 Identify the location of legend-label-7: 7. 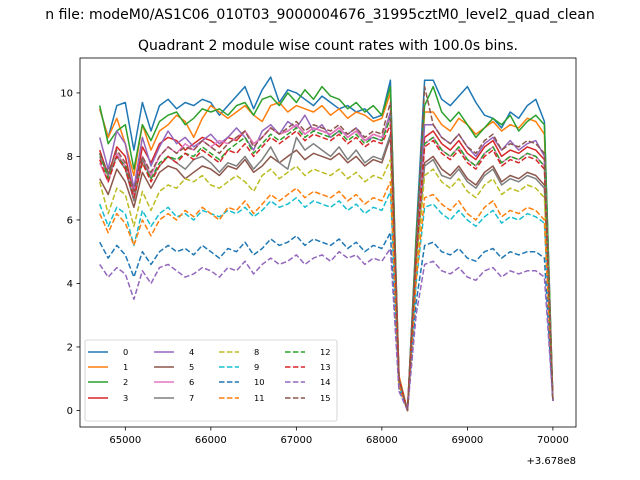
(191, 398).